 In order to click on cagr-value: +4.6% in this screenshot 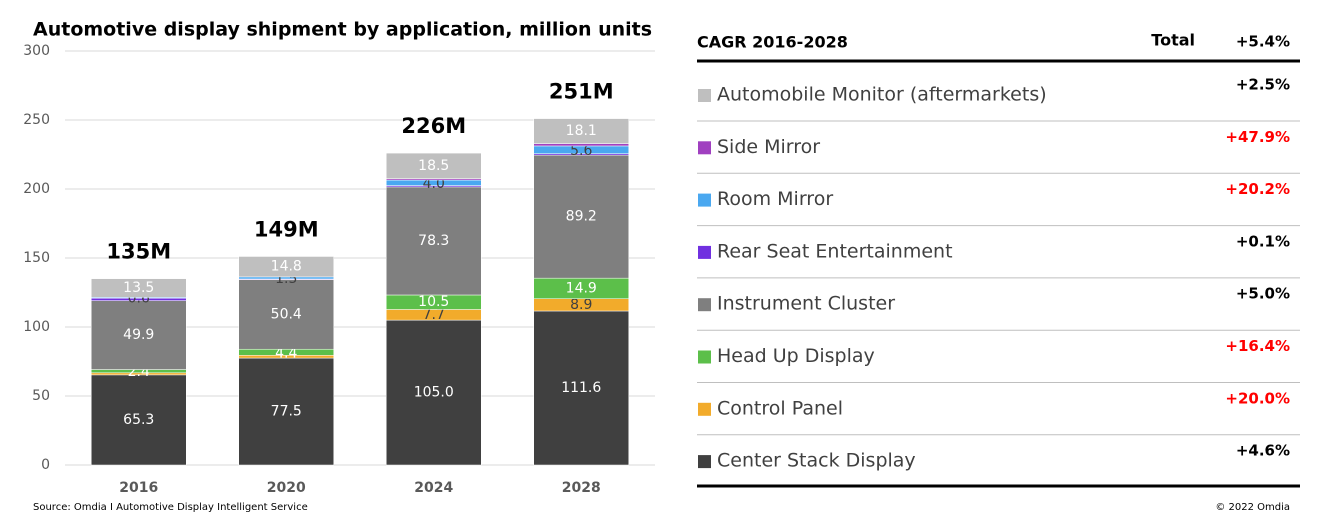, I will do `click(1263, 451)`.